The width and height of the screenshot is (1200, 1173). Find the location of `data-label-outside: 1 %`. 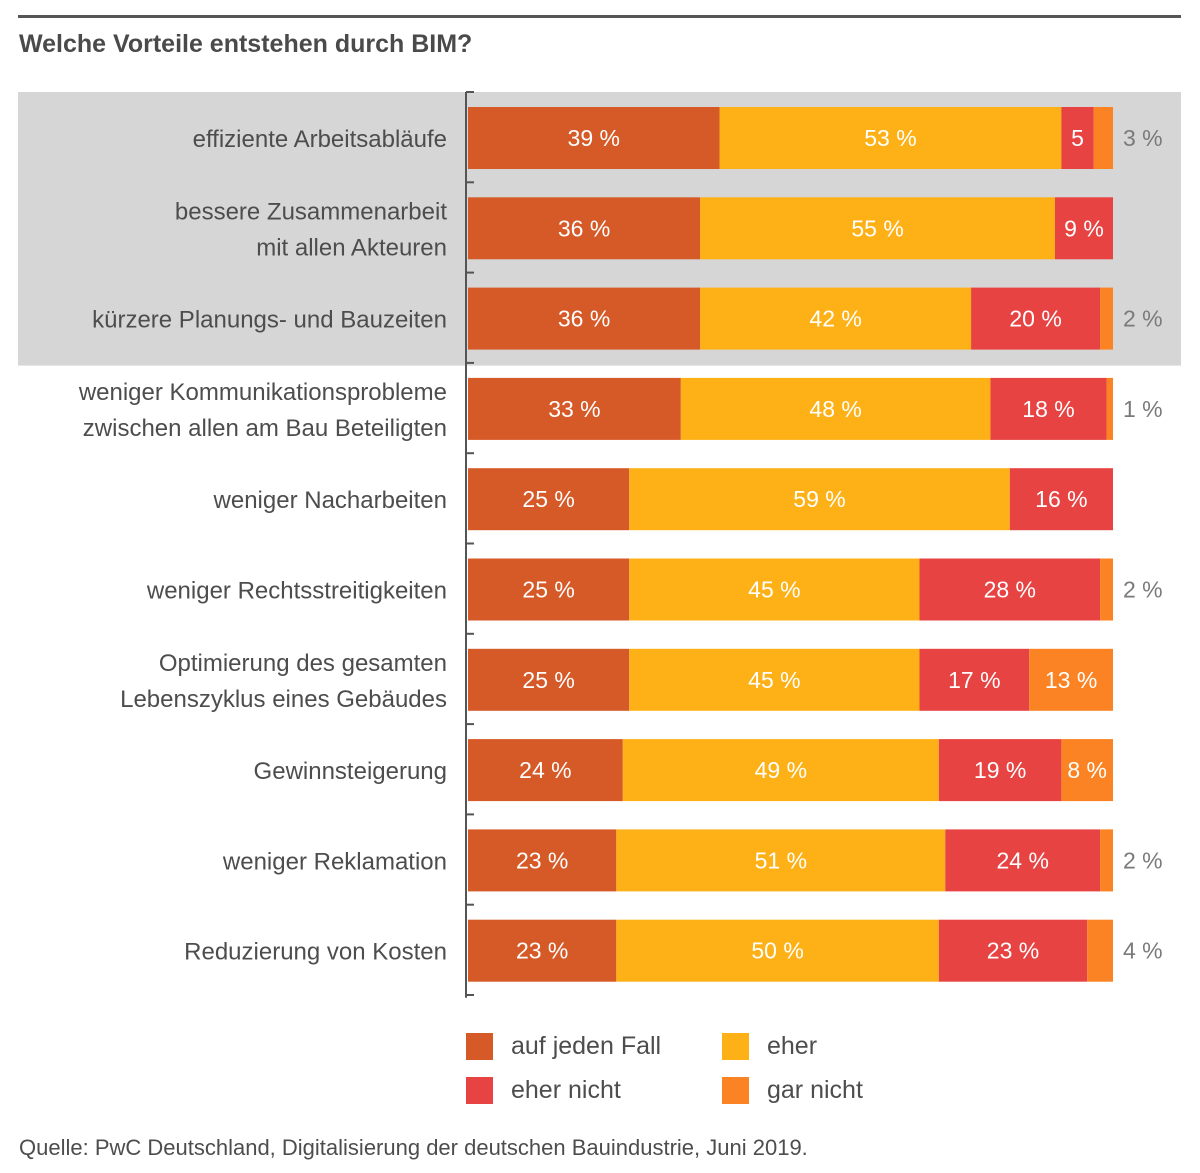

data-label-outside: 1 % is located at coordinates (1143, 409).